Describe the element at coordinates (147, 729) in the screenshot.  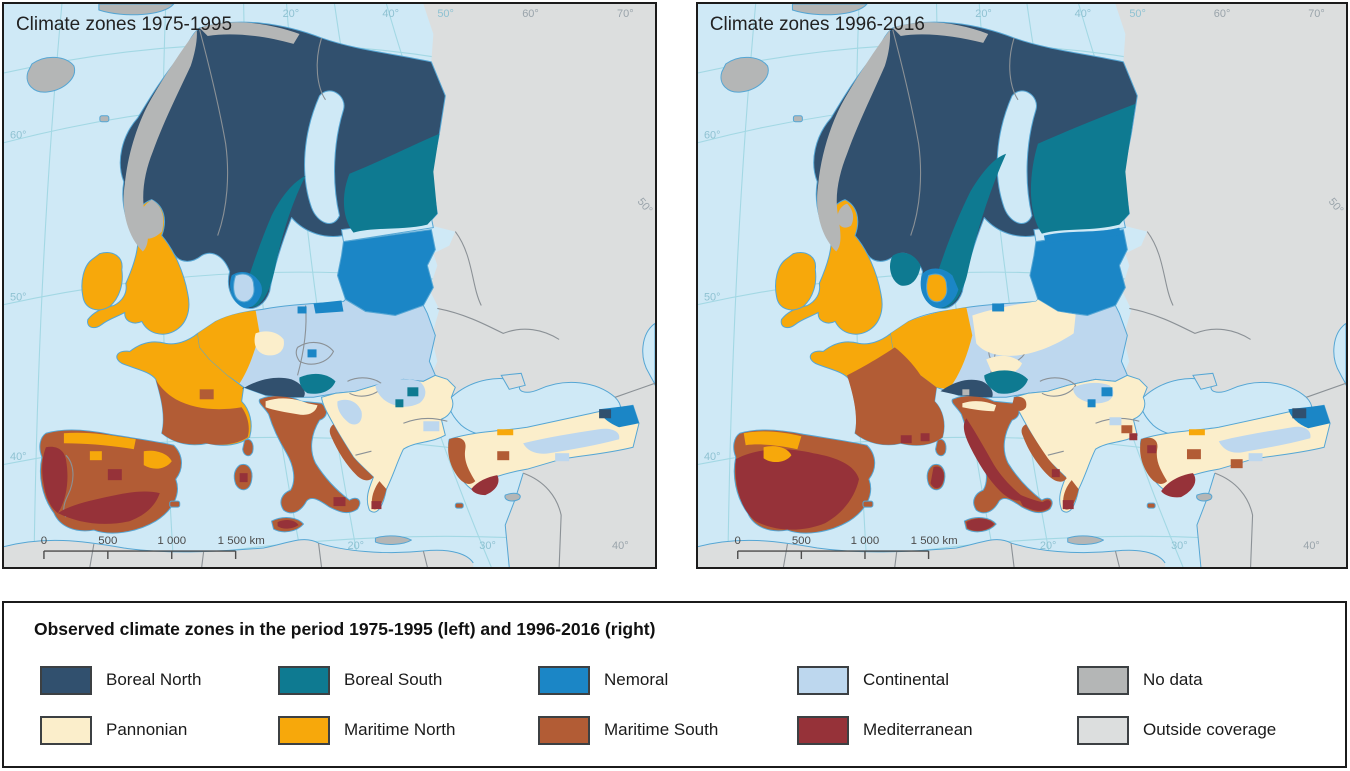
I see `legend-label: Pannonian` at that location.